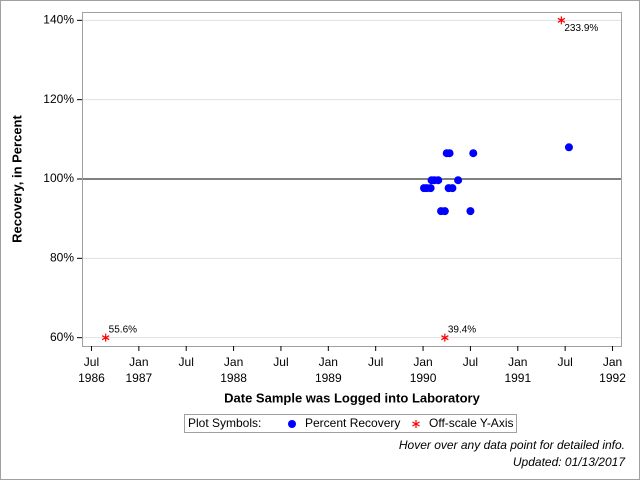  What do you see at coordinates (16, 179) in the screenshot?
I see `y-axis-title: Recovery, in Percent` at bounding box center [16, 179].